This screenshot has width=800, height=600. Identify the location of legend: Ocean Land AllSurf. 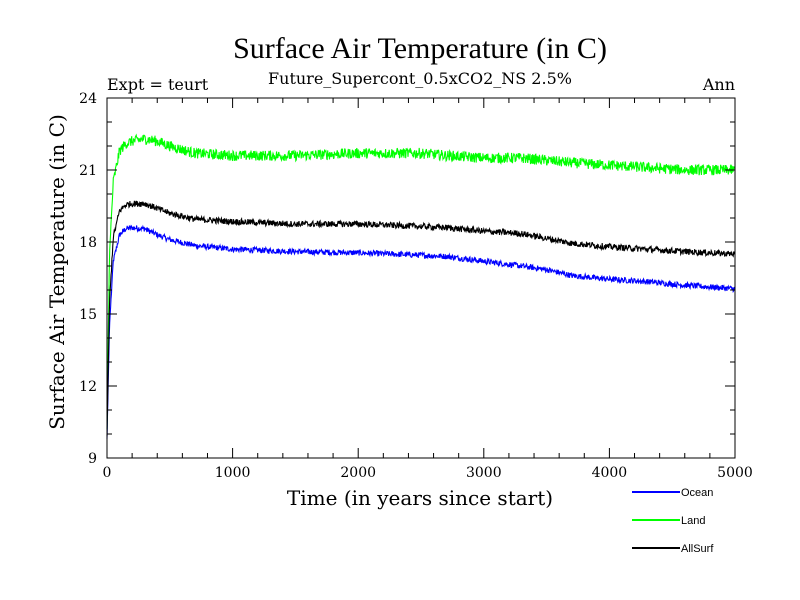
(673, 521).